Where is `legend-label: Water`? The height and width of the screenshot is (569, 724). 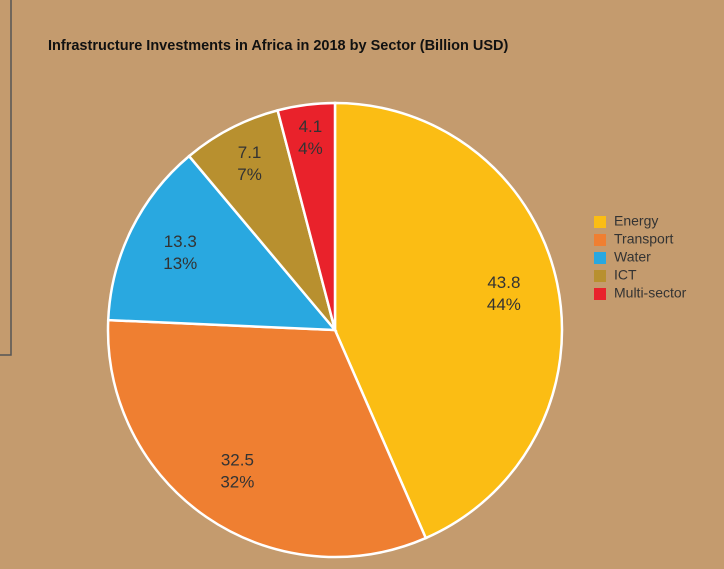
legend-label: Water is located at coordinates (632, 257).